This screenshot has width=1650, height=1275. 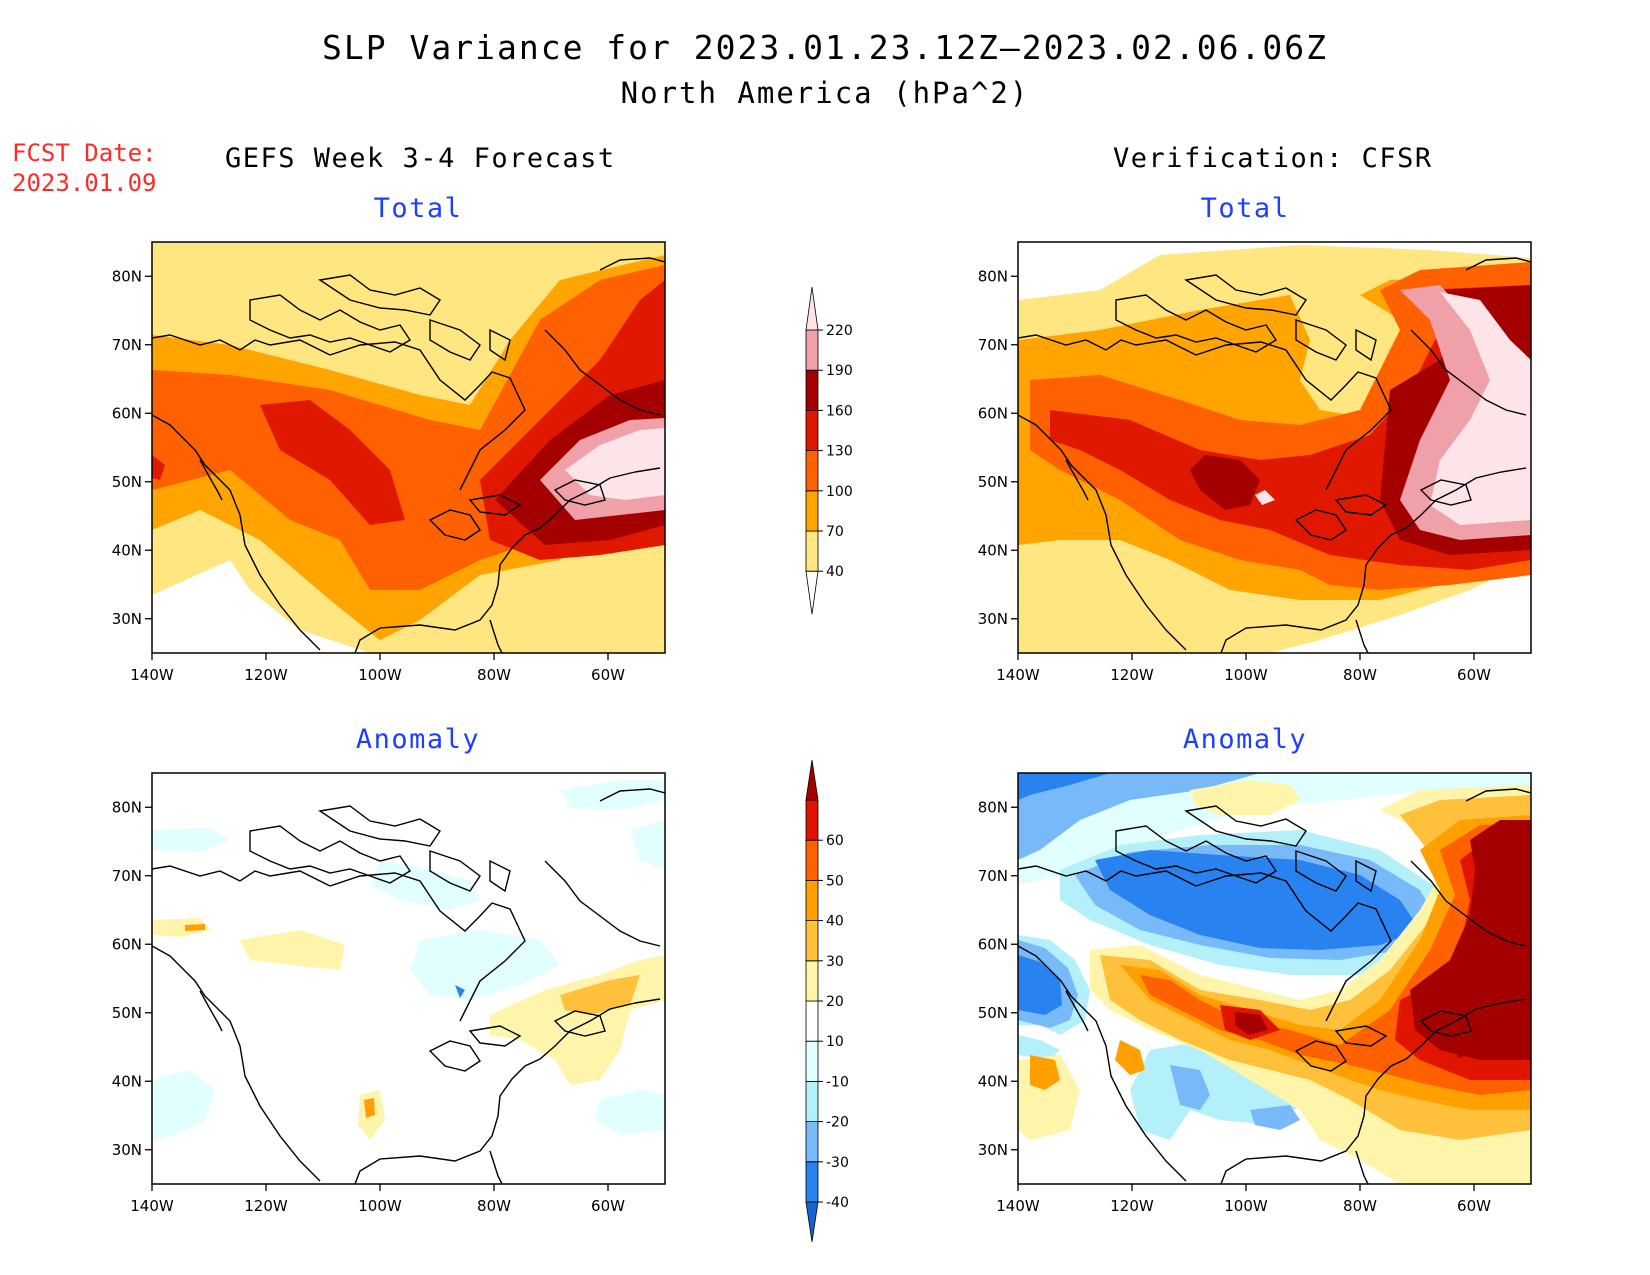 What do you see at coordinates (835, 881) in the screenshot?
I see `colorbar-anomaly-label: 50` at bounding box center [835, 881].